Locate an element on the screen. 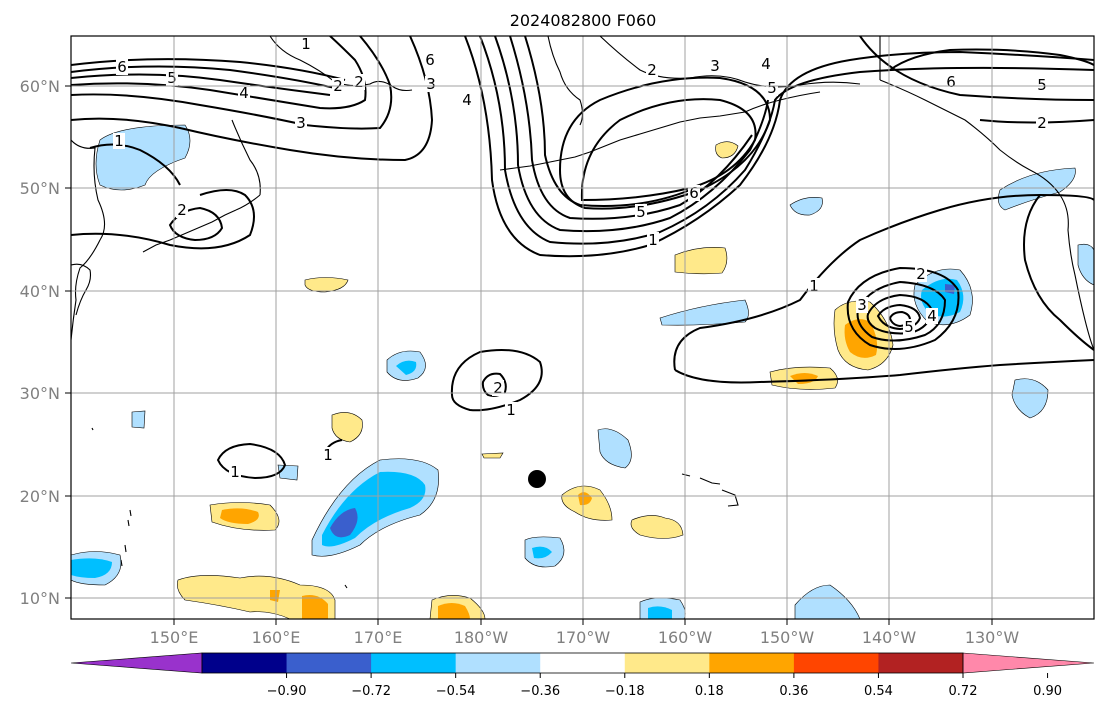 This screenshot has height=712, width=1105. shade-orange-south-west is located at coordinates (315, 607).